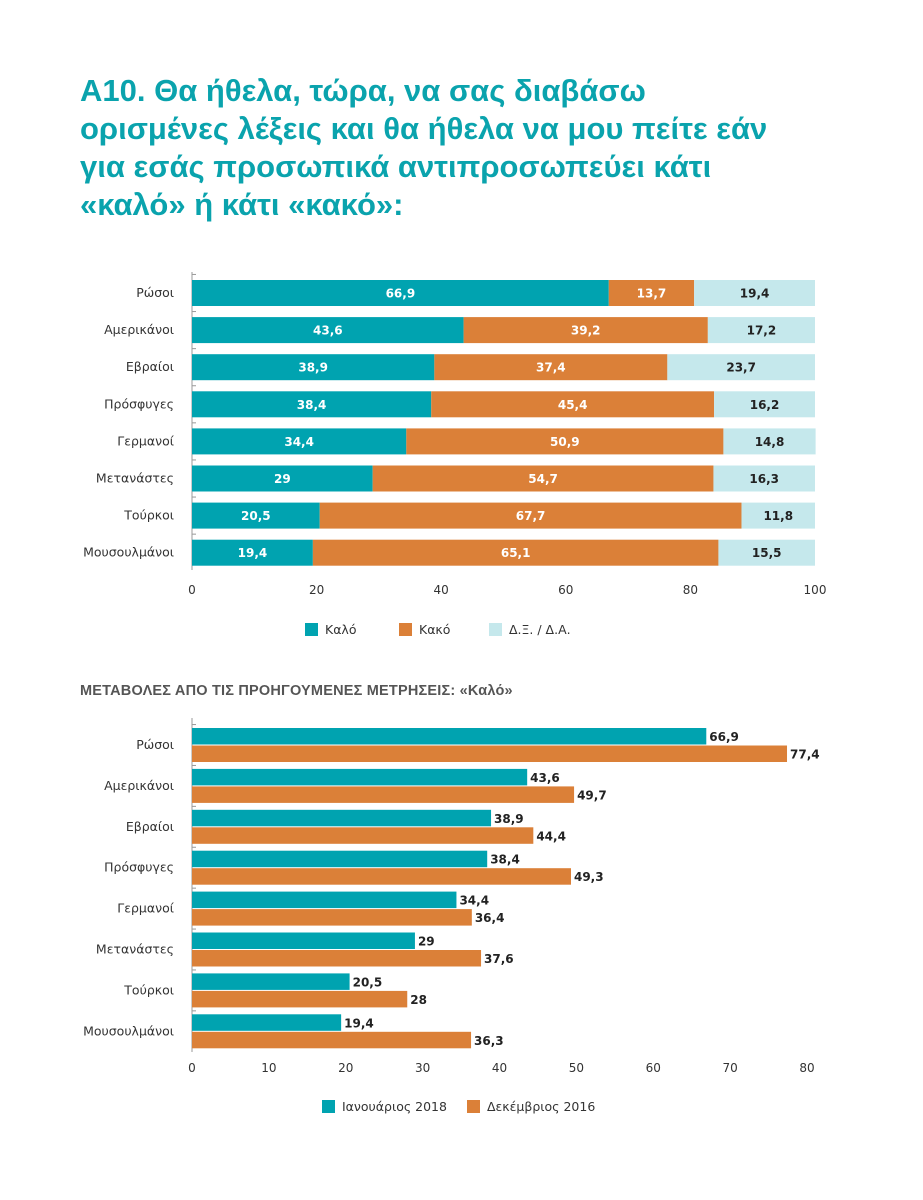 The image size is (923, 1200). Describe the element at coordinates (540, 629) in the screenshot. I see `legend-label: Δ.Ξ. / Δ.Α.` at that location.